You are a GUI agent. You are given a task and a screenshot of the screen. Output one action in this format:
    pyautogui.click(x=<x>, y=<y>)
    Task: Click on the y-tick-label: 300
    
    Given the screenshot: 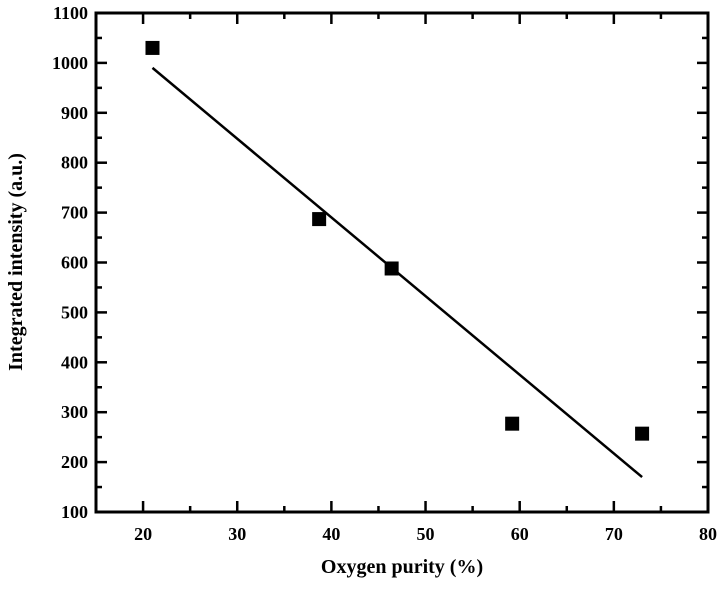 What is the action you would take?
    pyautogui.click(x=74, y=412)
    